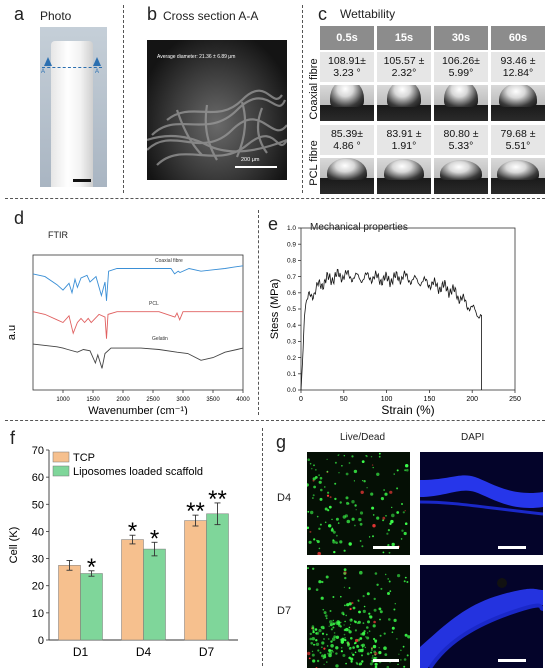 This screenshot has width=550, height=672. Describe the element at coordinates (38, 587) in the screenshot. I see `y-tick-label: 20` at that location.